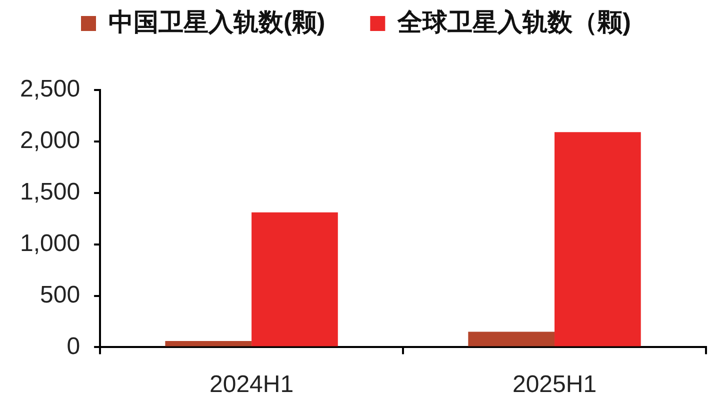 Image resolution: width=724 pixels, height=407 pixels. Describe the element at coordinates (513, 22) in the screenshot. I see `legend-label: 全球卫星入轨数（颗)` at that location.